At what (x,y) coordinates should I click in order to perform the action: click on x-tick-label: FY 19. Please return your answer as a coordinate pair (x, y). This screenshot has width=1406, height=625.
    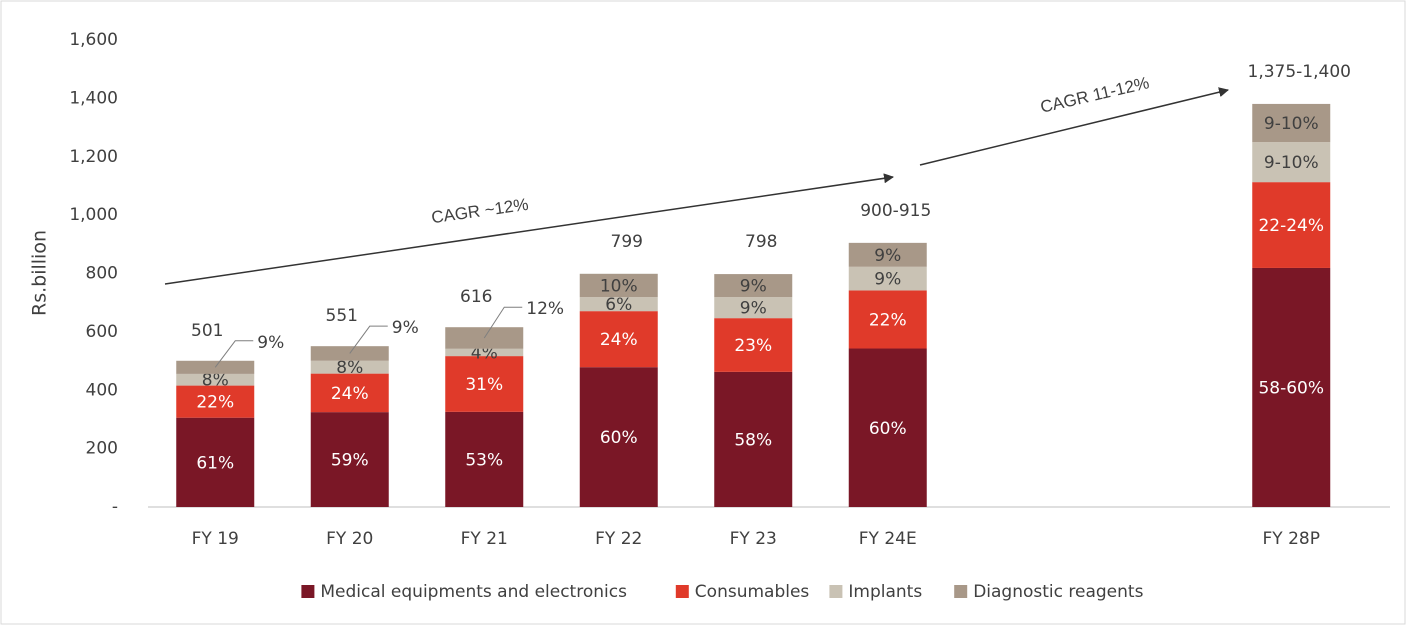
    Looking at the image, I should click on (215, 539).